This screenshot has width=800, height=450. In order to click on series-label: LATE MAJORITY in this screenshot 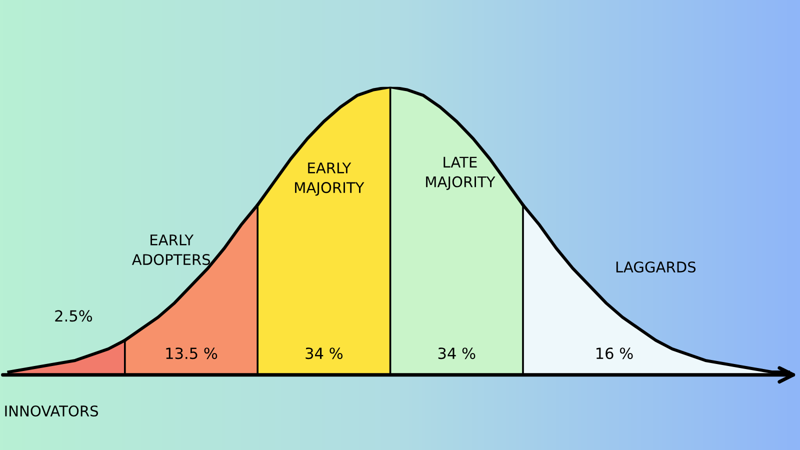, I will do `click(461, 173)`.